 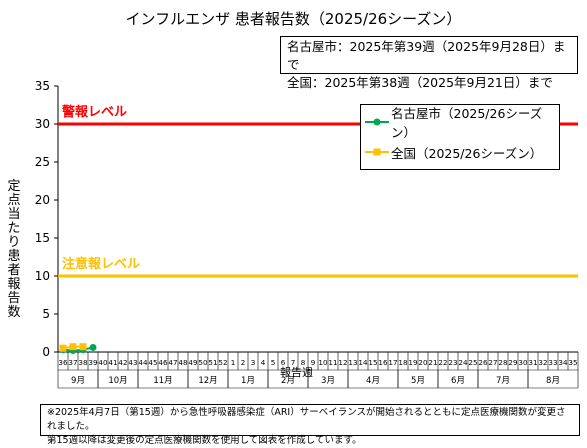 What do you see at coordinates (101, 264) in the screenshot?
I see `threshold-label: 注意報レベル` at bounding box center [101, 264].